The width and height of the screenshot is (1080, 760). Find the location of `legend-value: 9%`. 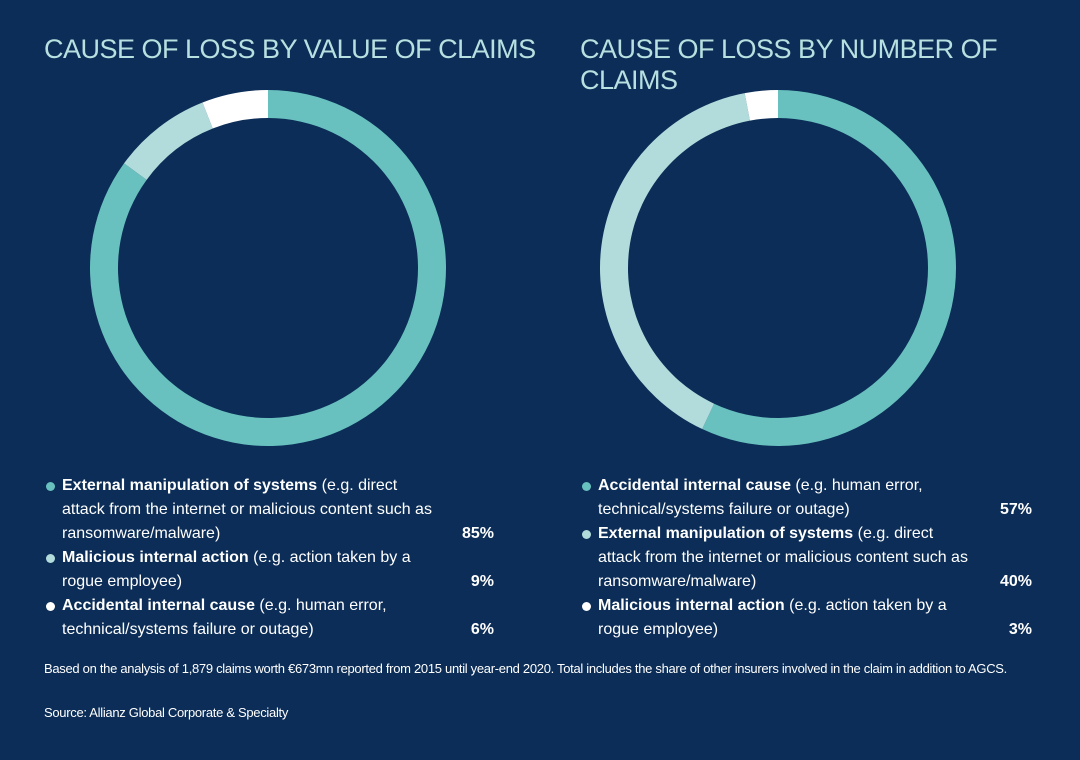

legend-value: 9% is located at coordinates (482, 581).